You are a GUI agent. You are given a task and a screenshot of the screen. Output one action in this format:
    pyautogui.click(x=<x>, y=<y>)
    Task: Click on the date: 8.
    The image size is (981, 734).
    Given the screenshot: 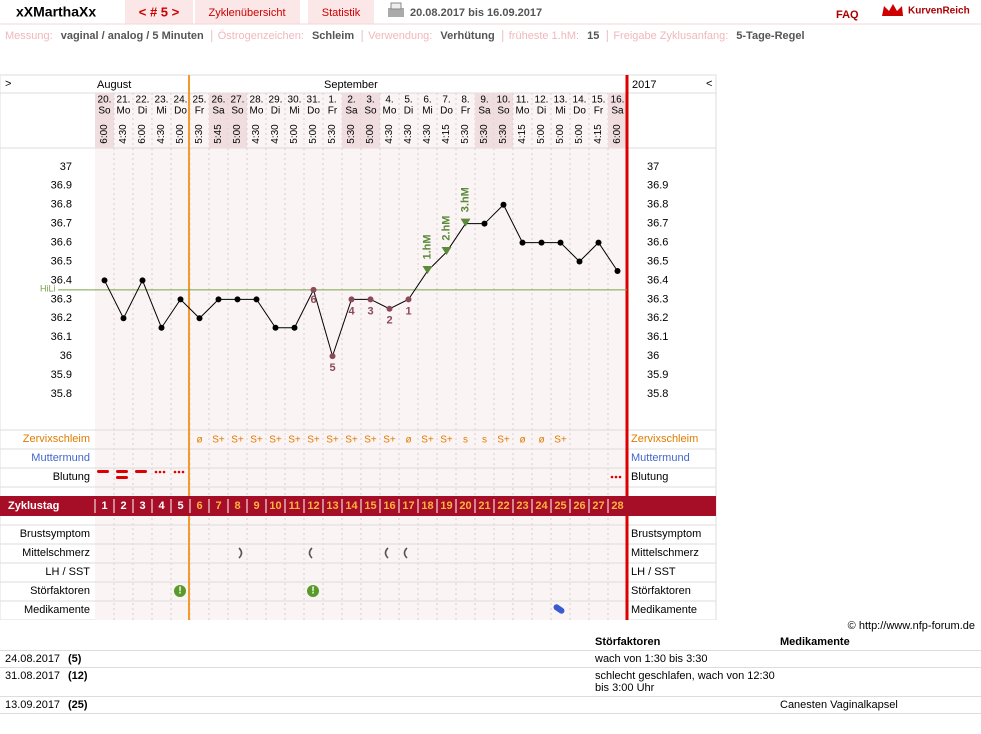 What is the action you would take?
    pyautogui.click(x=465, y=100)
    